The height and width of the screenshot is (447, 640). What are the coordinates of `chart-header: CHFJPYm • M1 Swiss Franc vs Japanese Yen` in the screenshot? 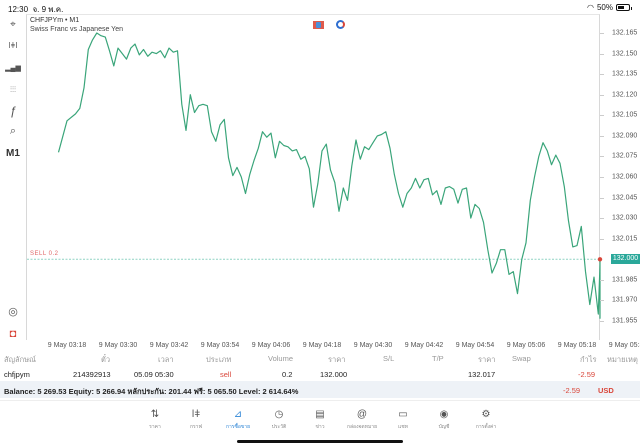 It's located at (76, 25).